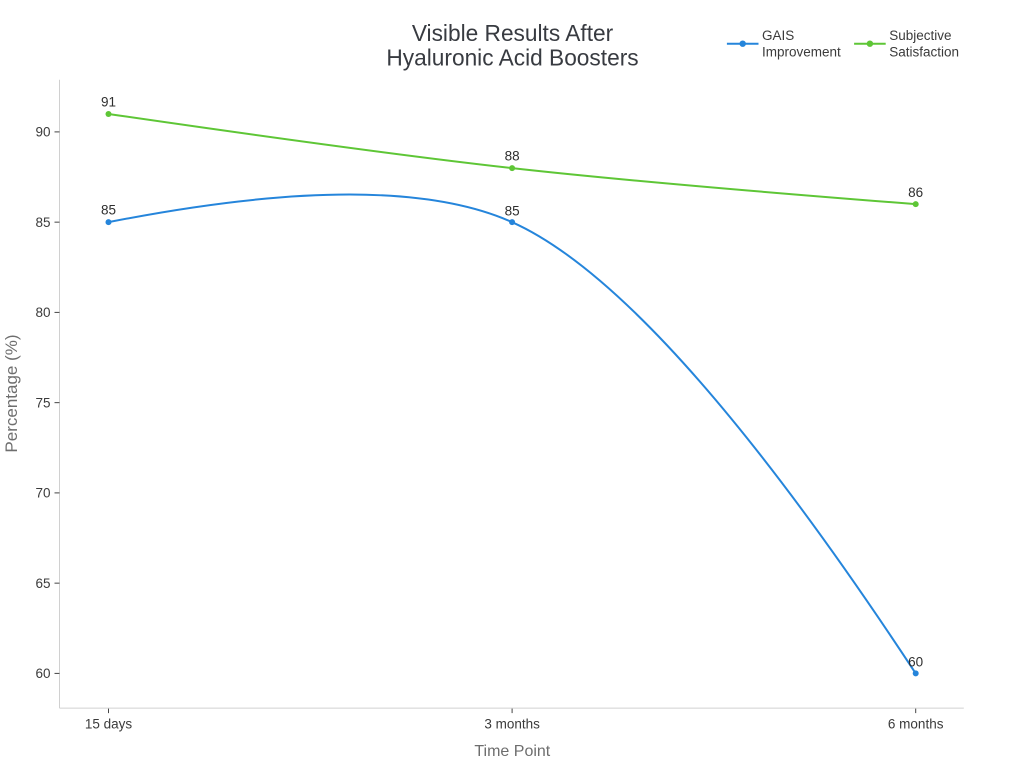  What do you see at coordinates (42, 402) in the screenshot?
I see `svg-text: 75` at bounding box center [42, 402].